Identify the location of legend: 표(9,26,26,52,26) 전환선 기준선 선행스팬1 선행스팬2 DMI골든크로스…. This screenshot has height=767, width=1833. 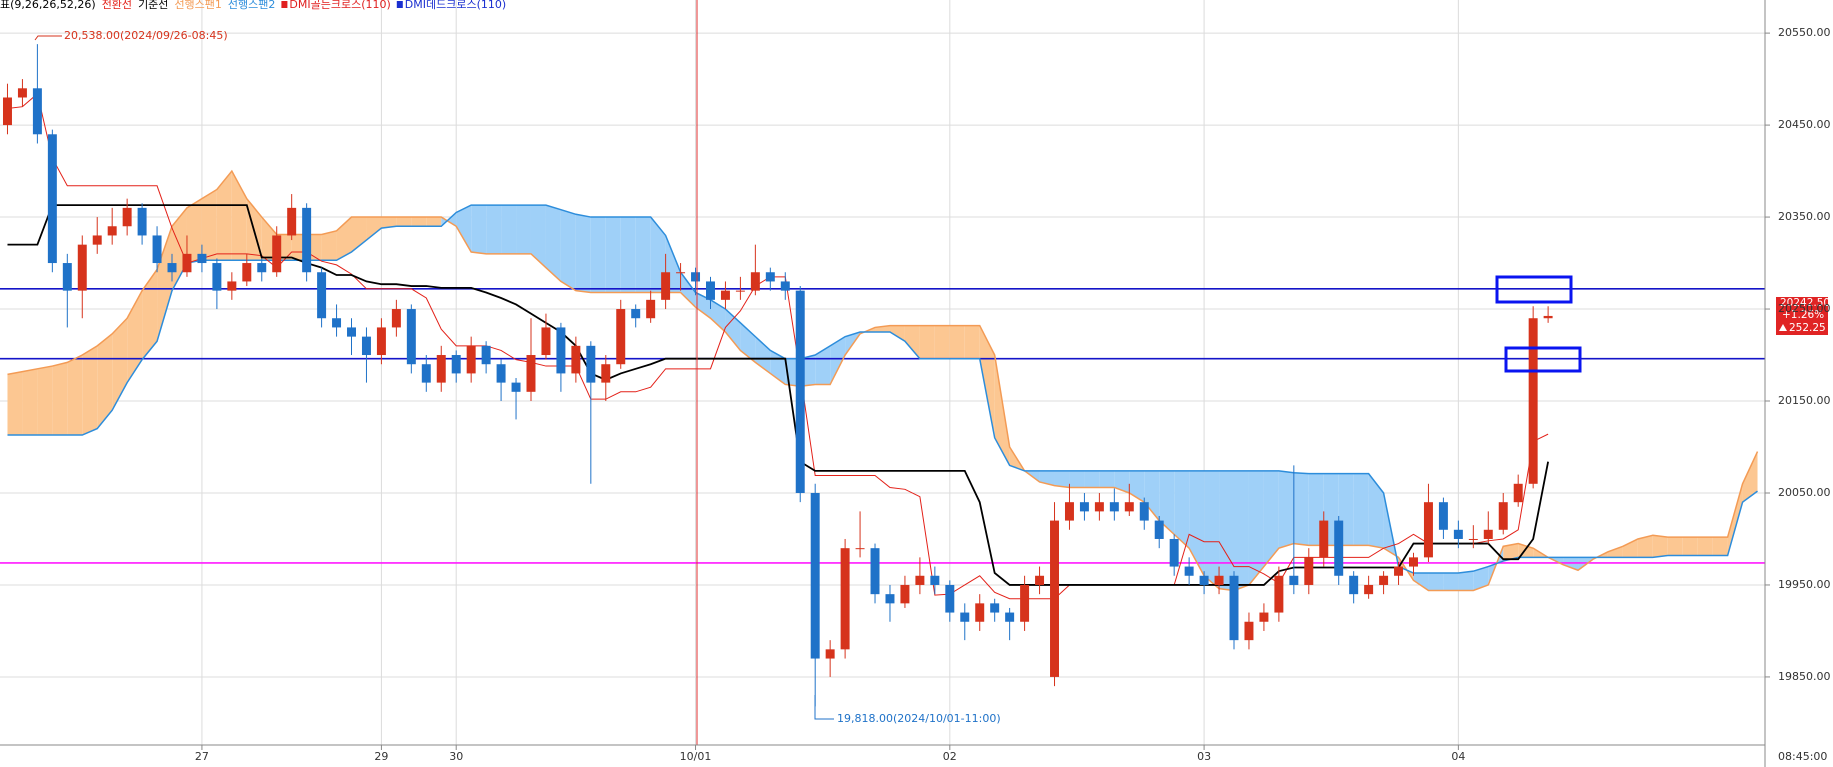
(253, 5).